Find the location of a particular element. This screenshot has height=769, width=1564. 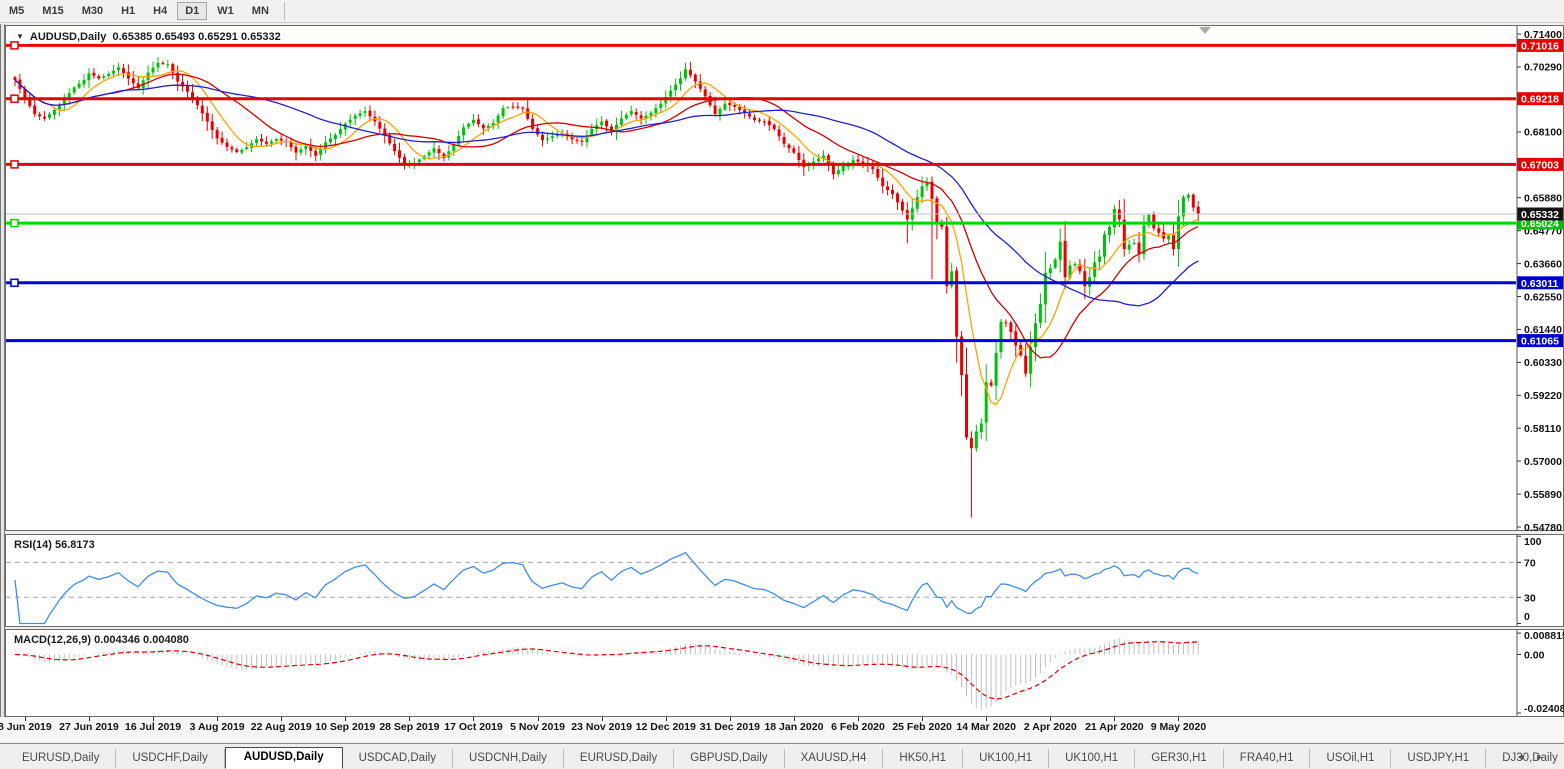

timeframe-button-mn: MN is located at coordinates (260, 11).